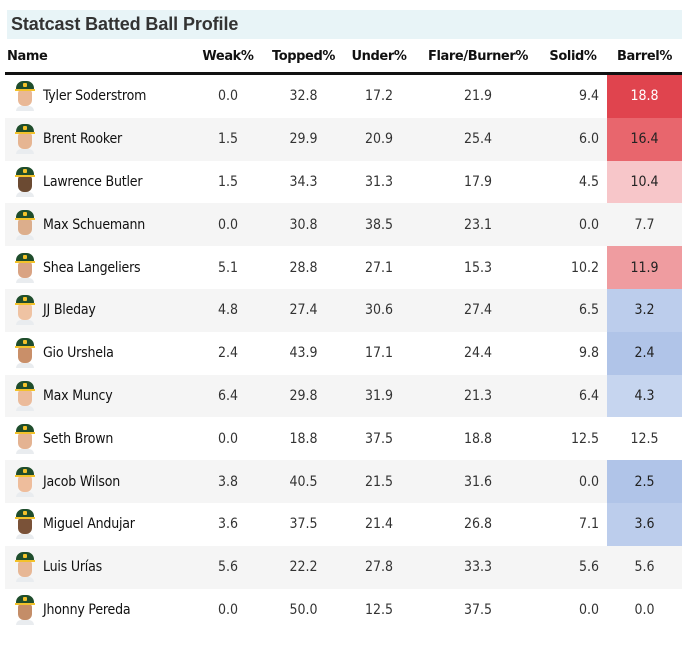 The height and width of the screenshot is (663, 696). Describe the element at coordinates (644, 57) in the screenshot. I see `column-header-barrel: Barrel%` at that location.